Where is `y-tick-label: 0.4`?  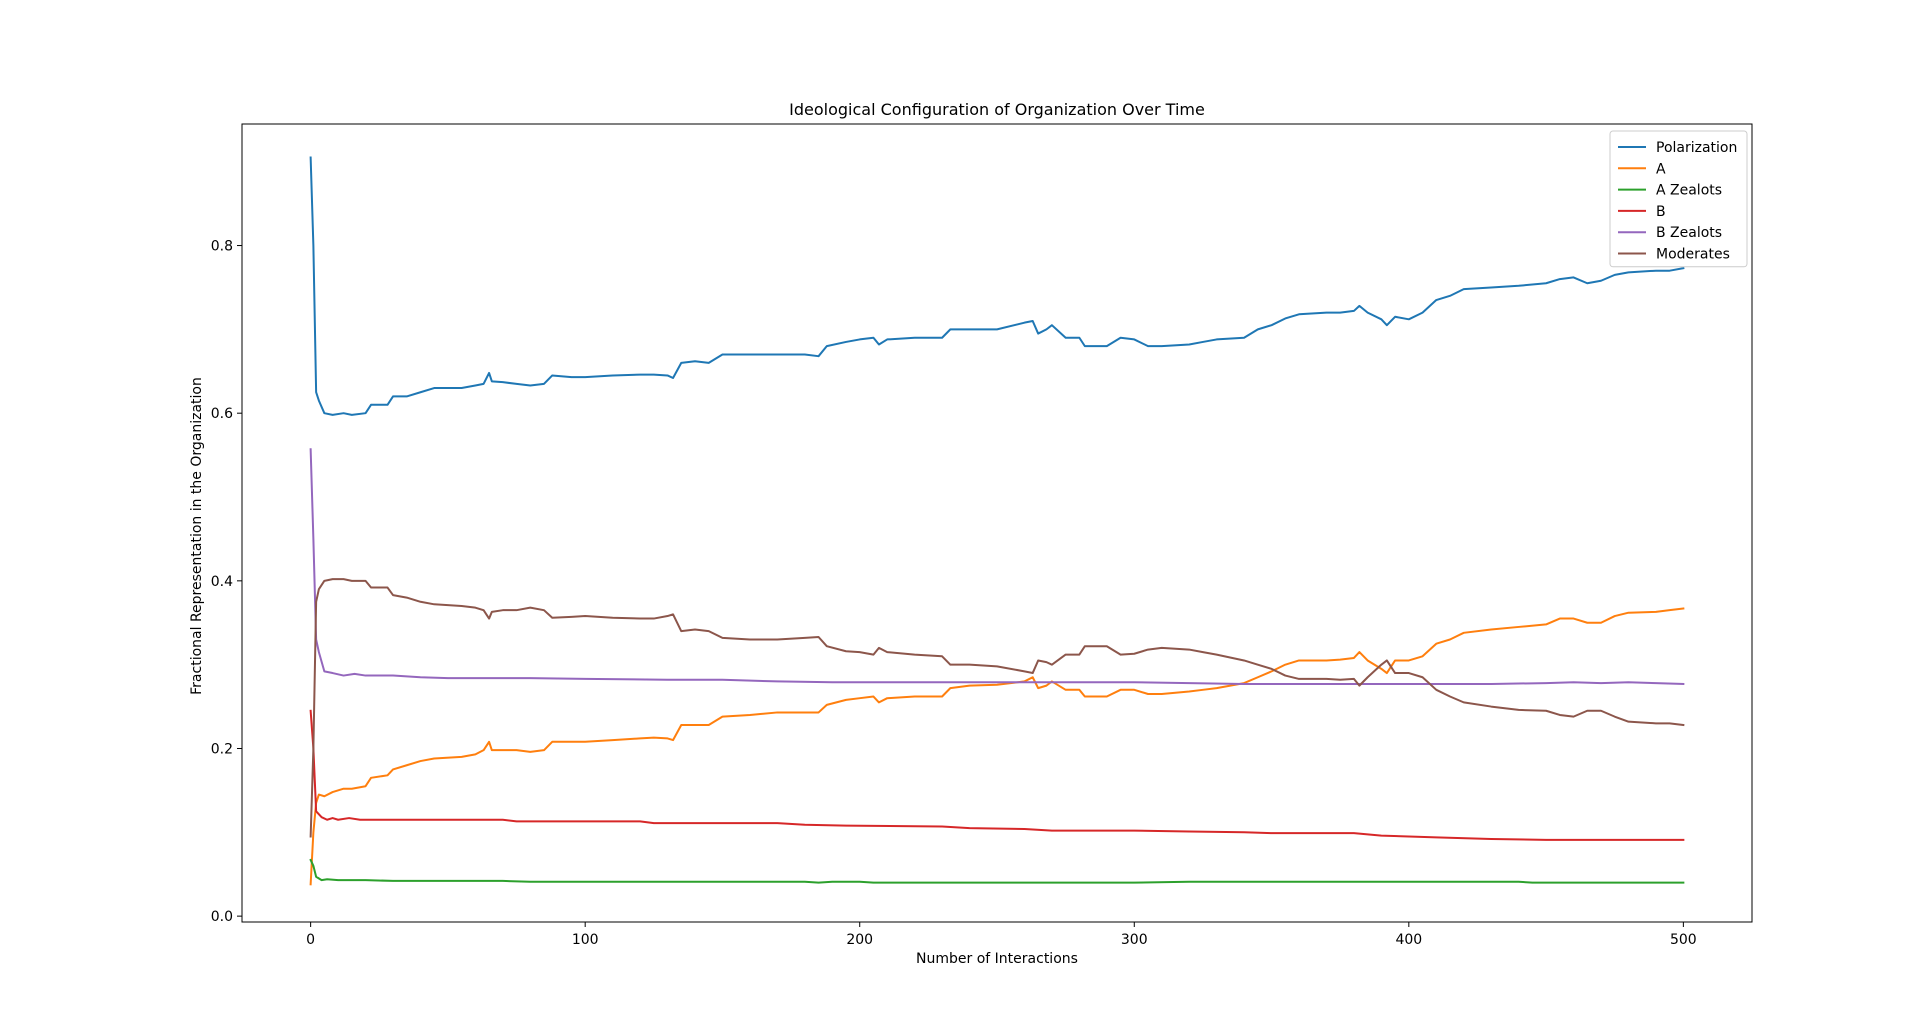 y-tick-label: 0.4 is located at coordinates (222, 582).